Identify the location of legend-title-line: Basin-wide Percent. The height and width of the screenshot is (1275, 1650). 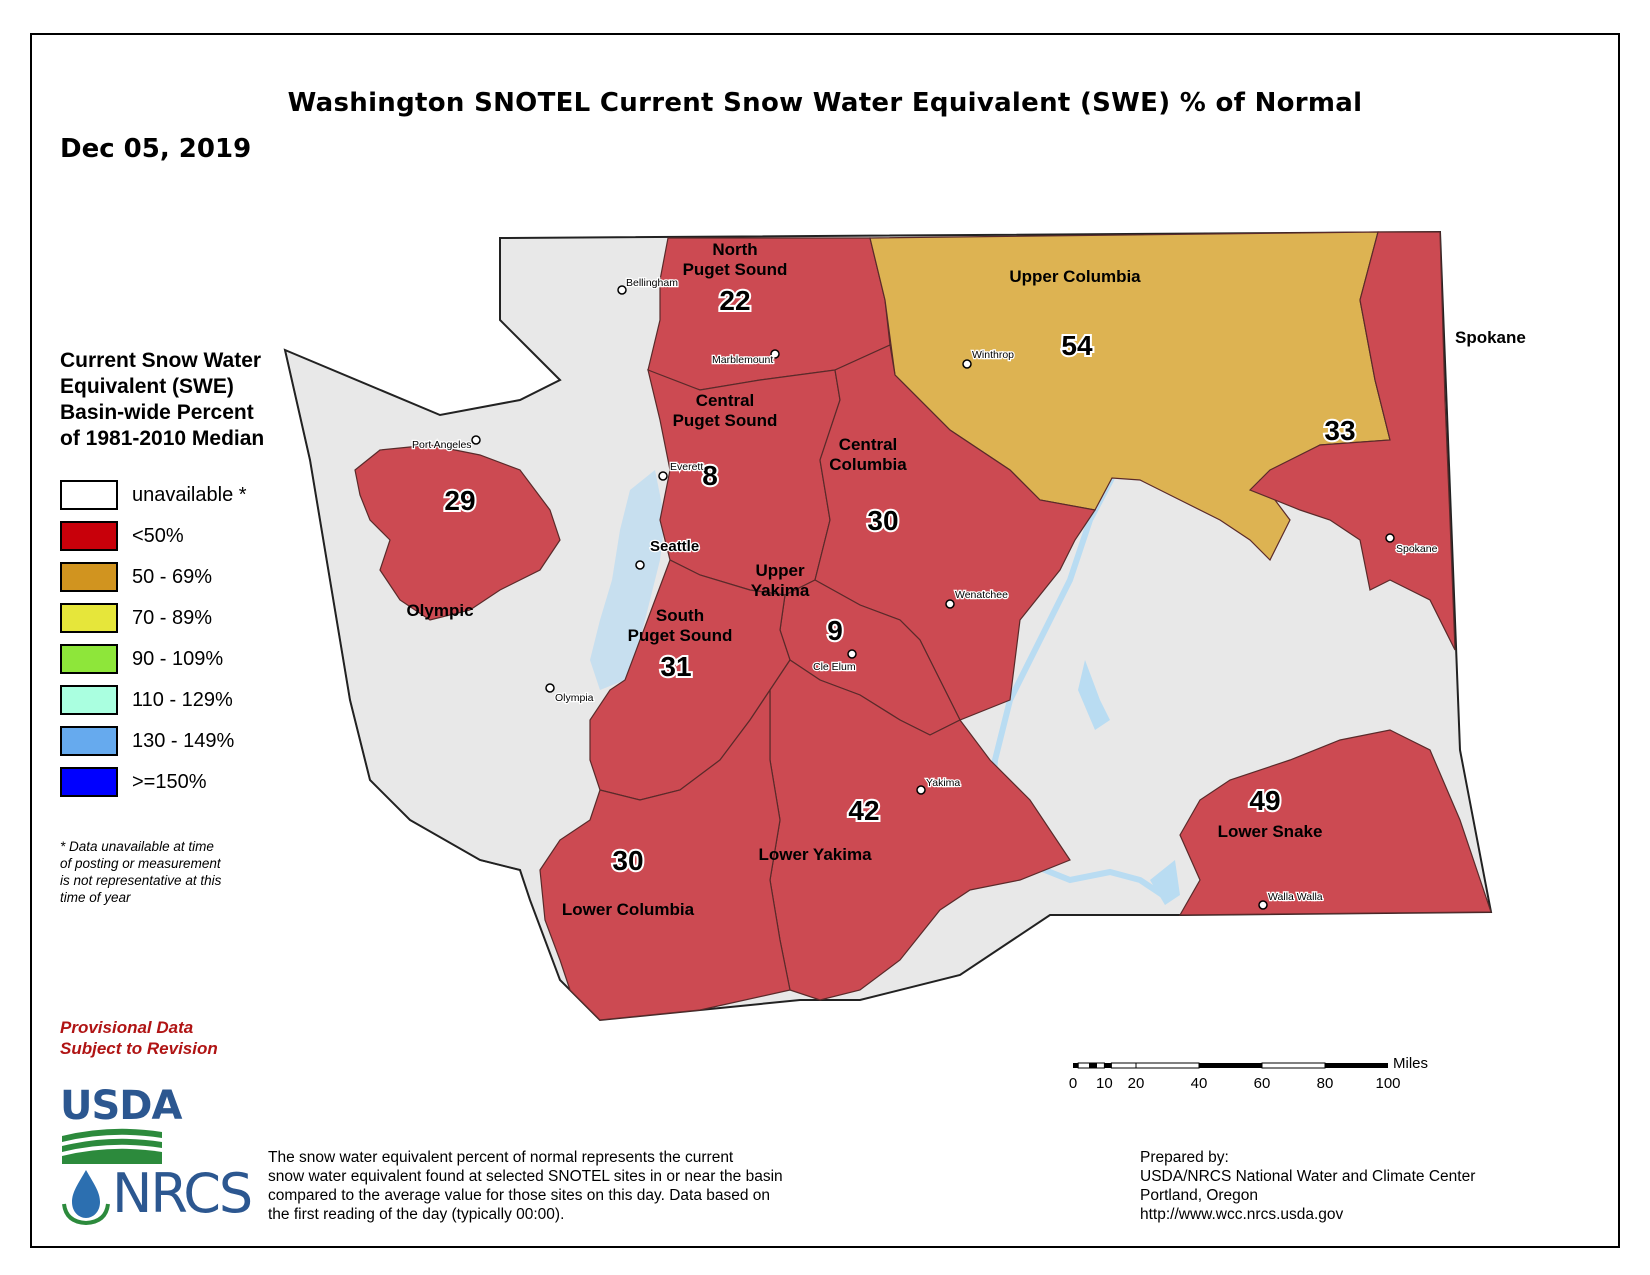
(157, 412).